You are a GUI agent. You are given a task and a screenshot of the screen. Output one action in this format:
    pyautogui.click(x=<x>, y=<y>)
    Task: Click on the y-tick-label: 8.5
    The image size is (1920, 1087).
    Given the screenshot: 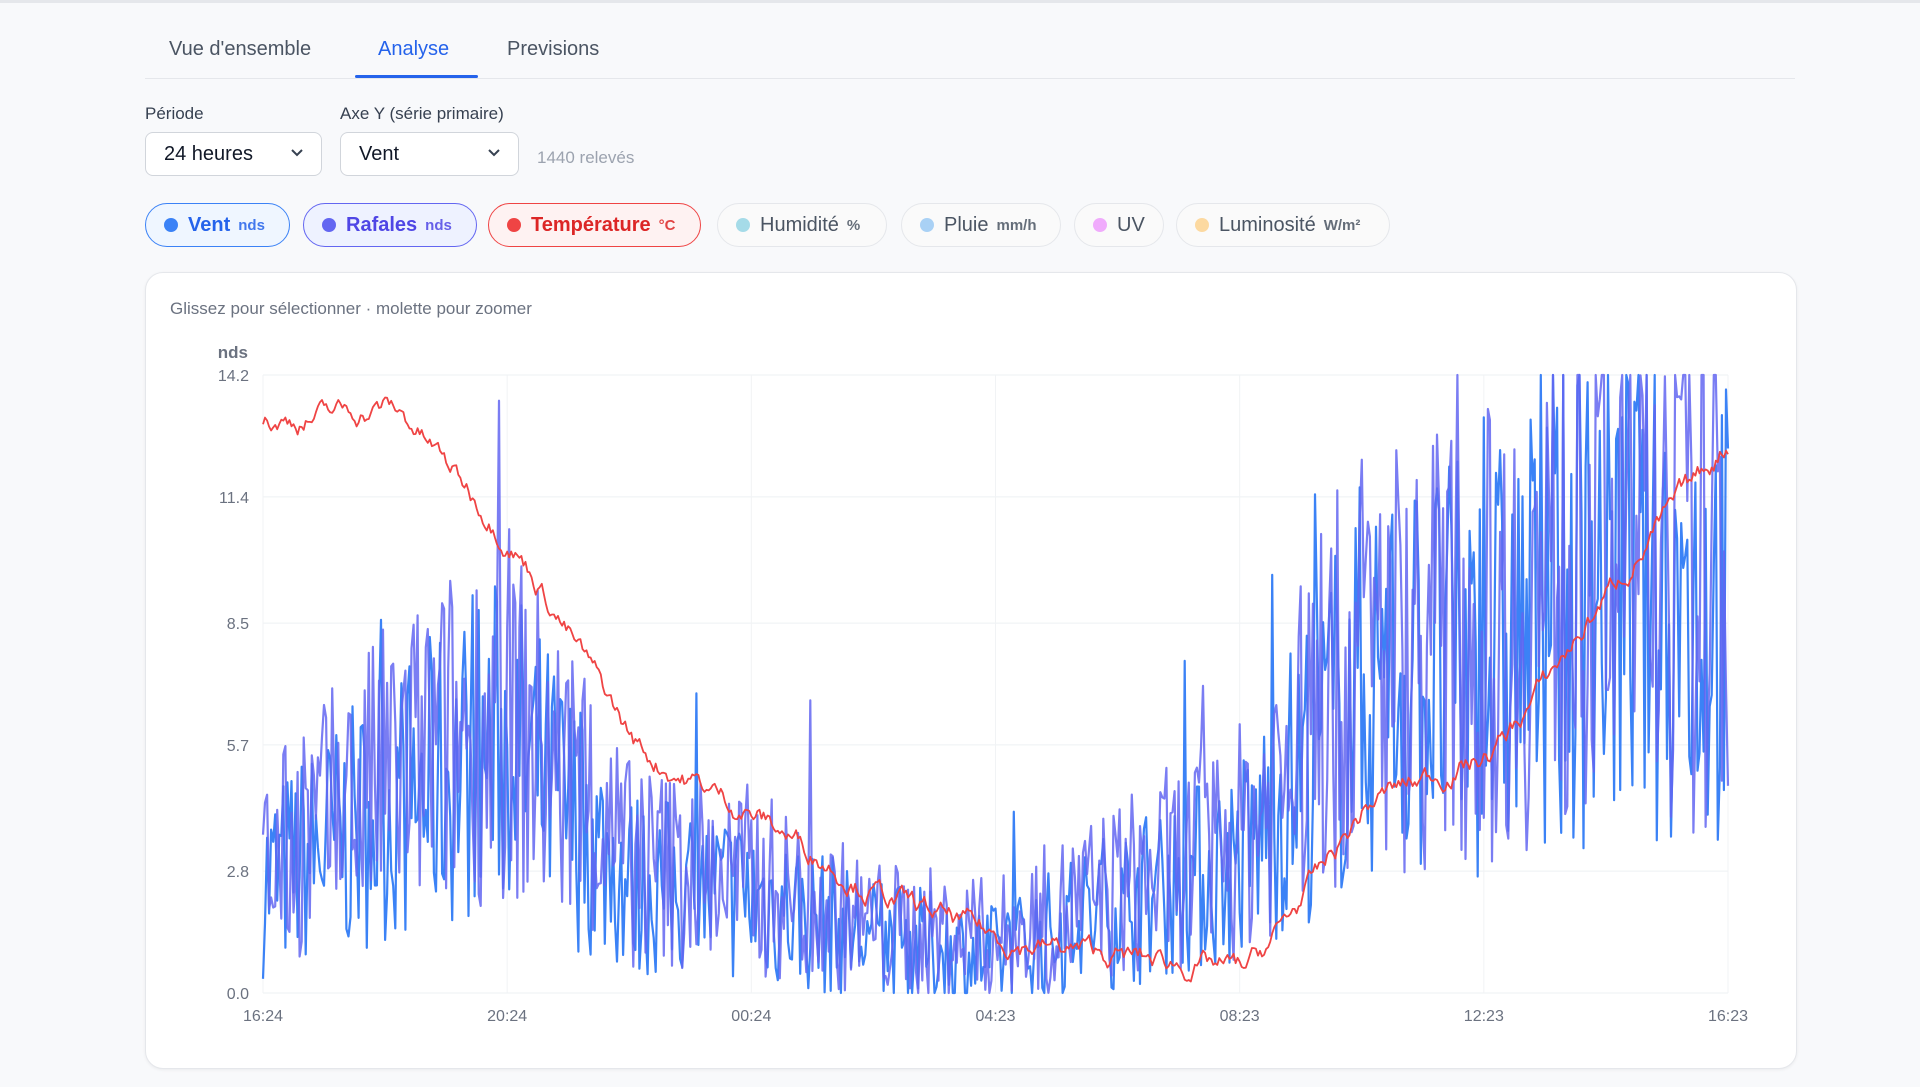 What is the action you would take?
    pyautogui.click(x=238, y=624)
    